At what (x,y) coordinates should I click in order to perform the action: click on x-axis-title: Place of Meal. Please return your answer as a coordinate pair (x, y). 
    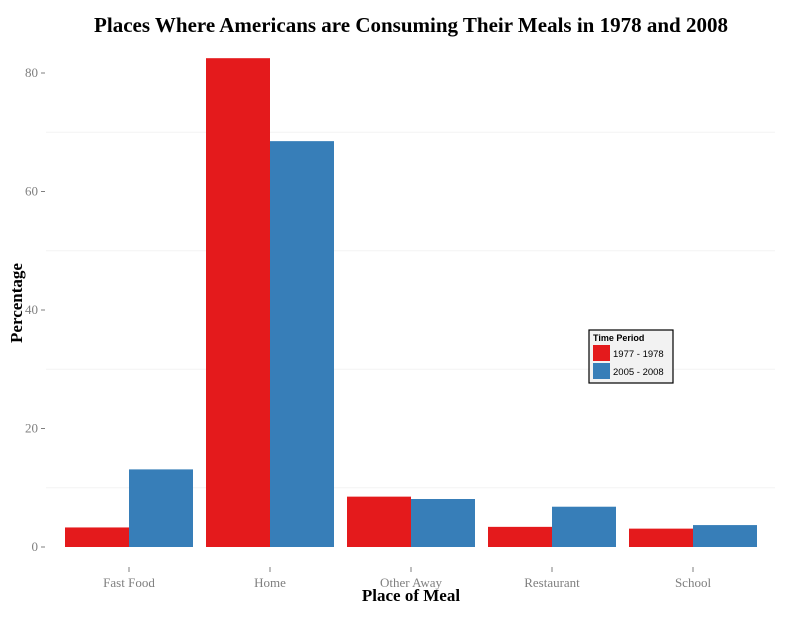
    Looking at the image, I should click on (411, 595).